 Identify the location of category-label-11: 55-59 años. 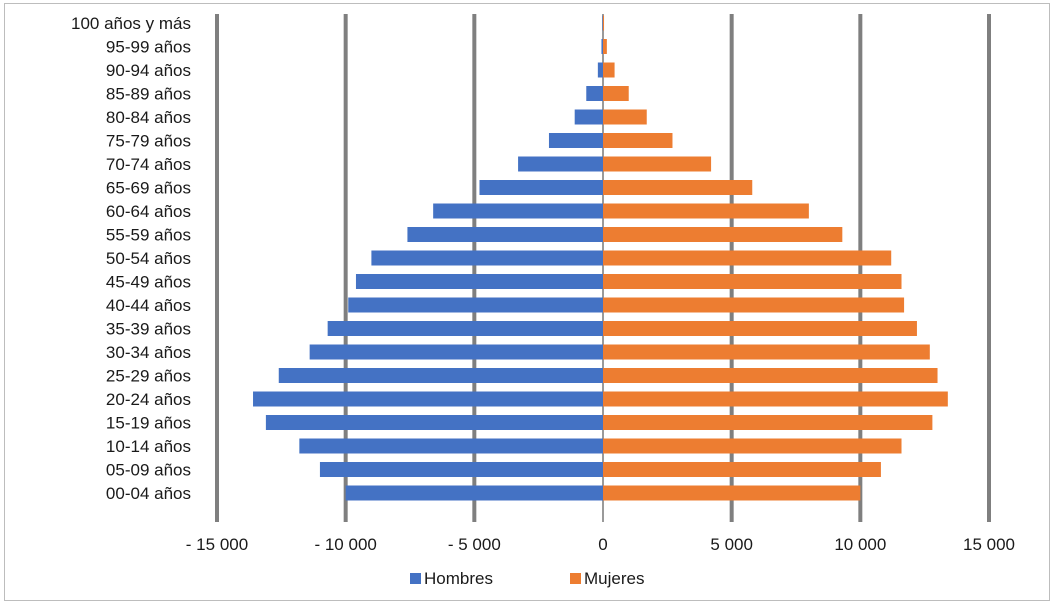
(148, 235).